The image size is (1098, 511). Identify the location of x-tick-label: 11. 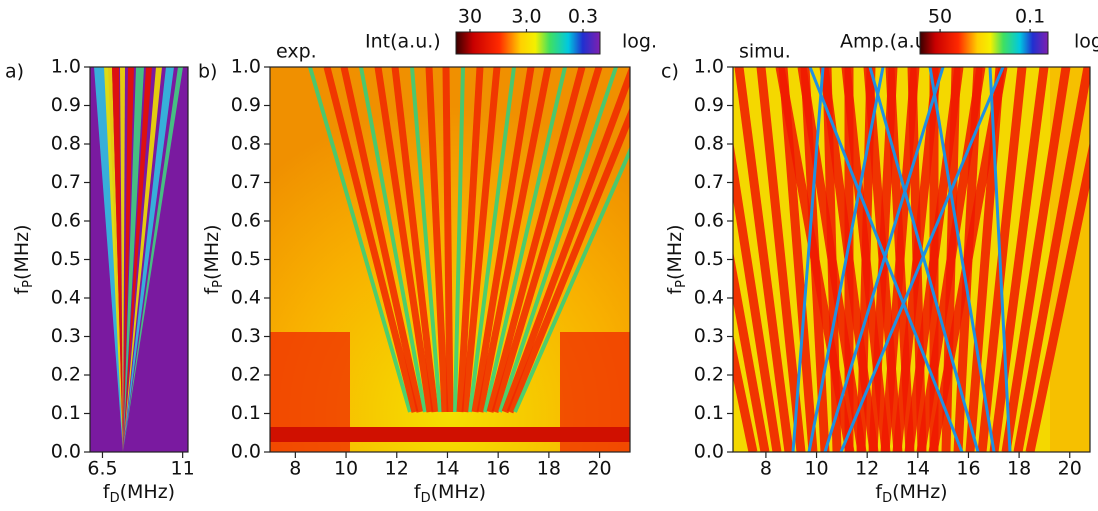
(183, 469).